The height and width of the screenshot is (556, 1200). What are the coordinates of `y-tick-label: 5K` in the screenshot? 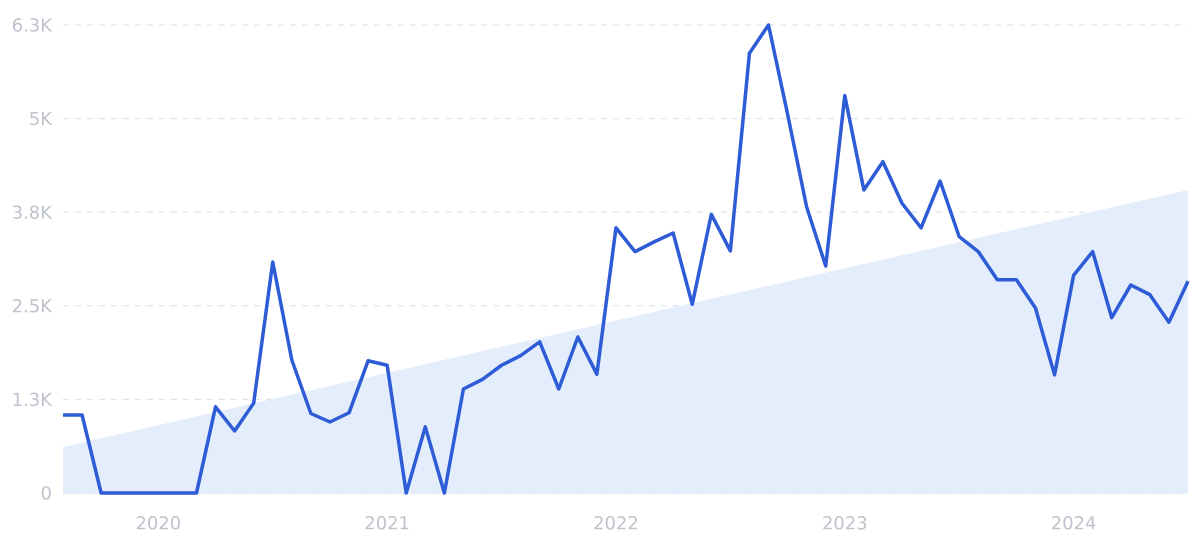 It's located at (41, 118).